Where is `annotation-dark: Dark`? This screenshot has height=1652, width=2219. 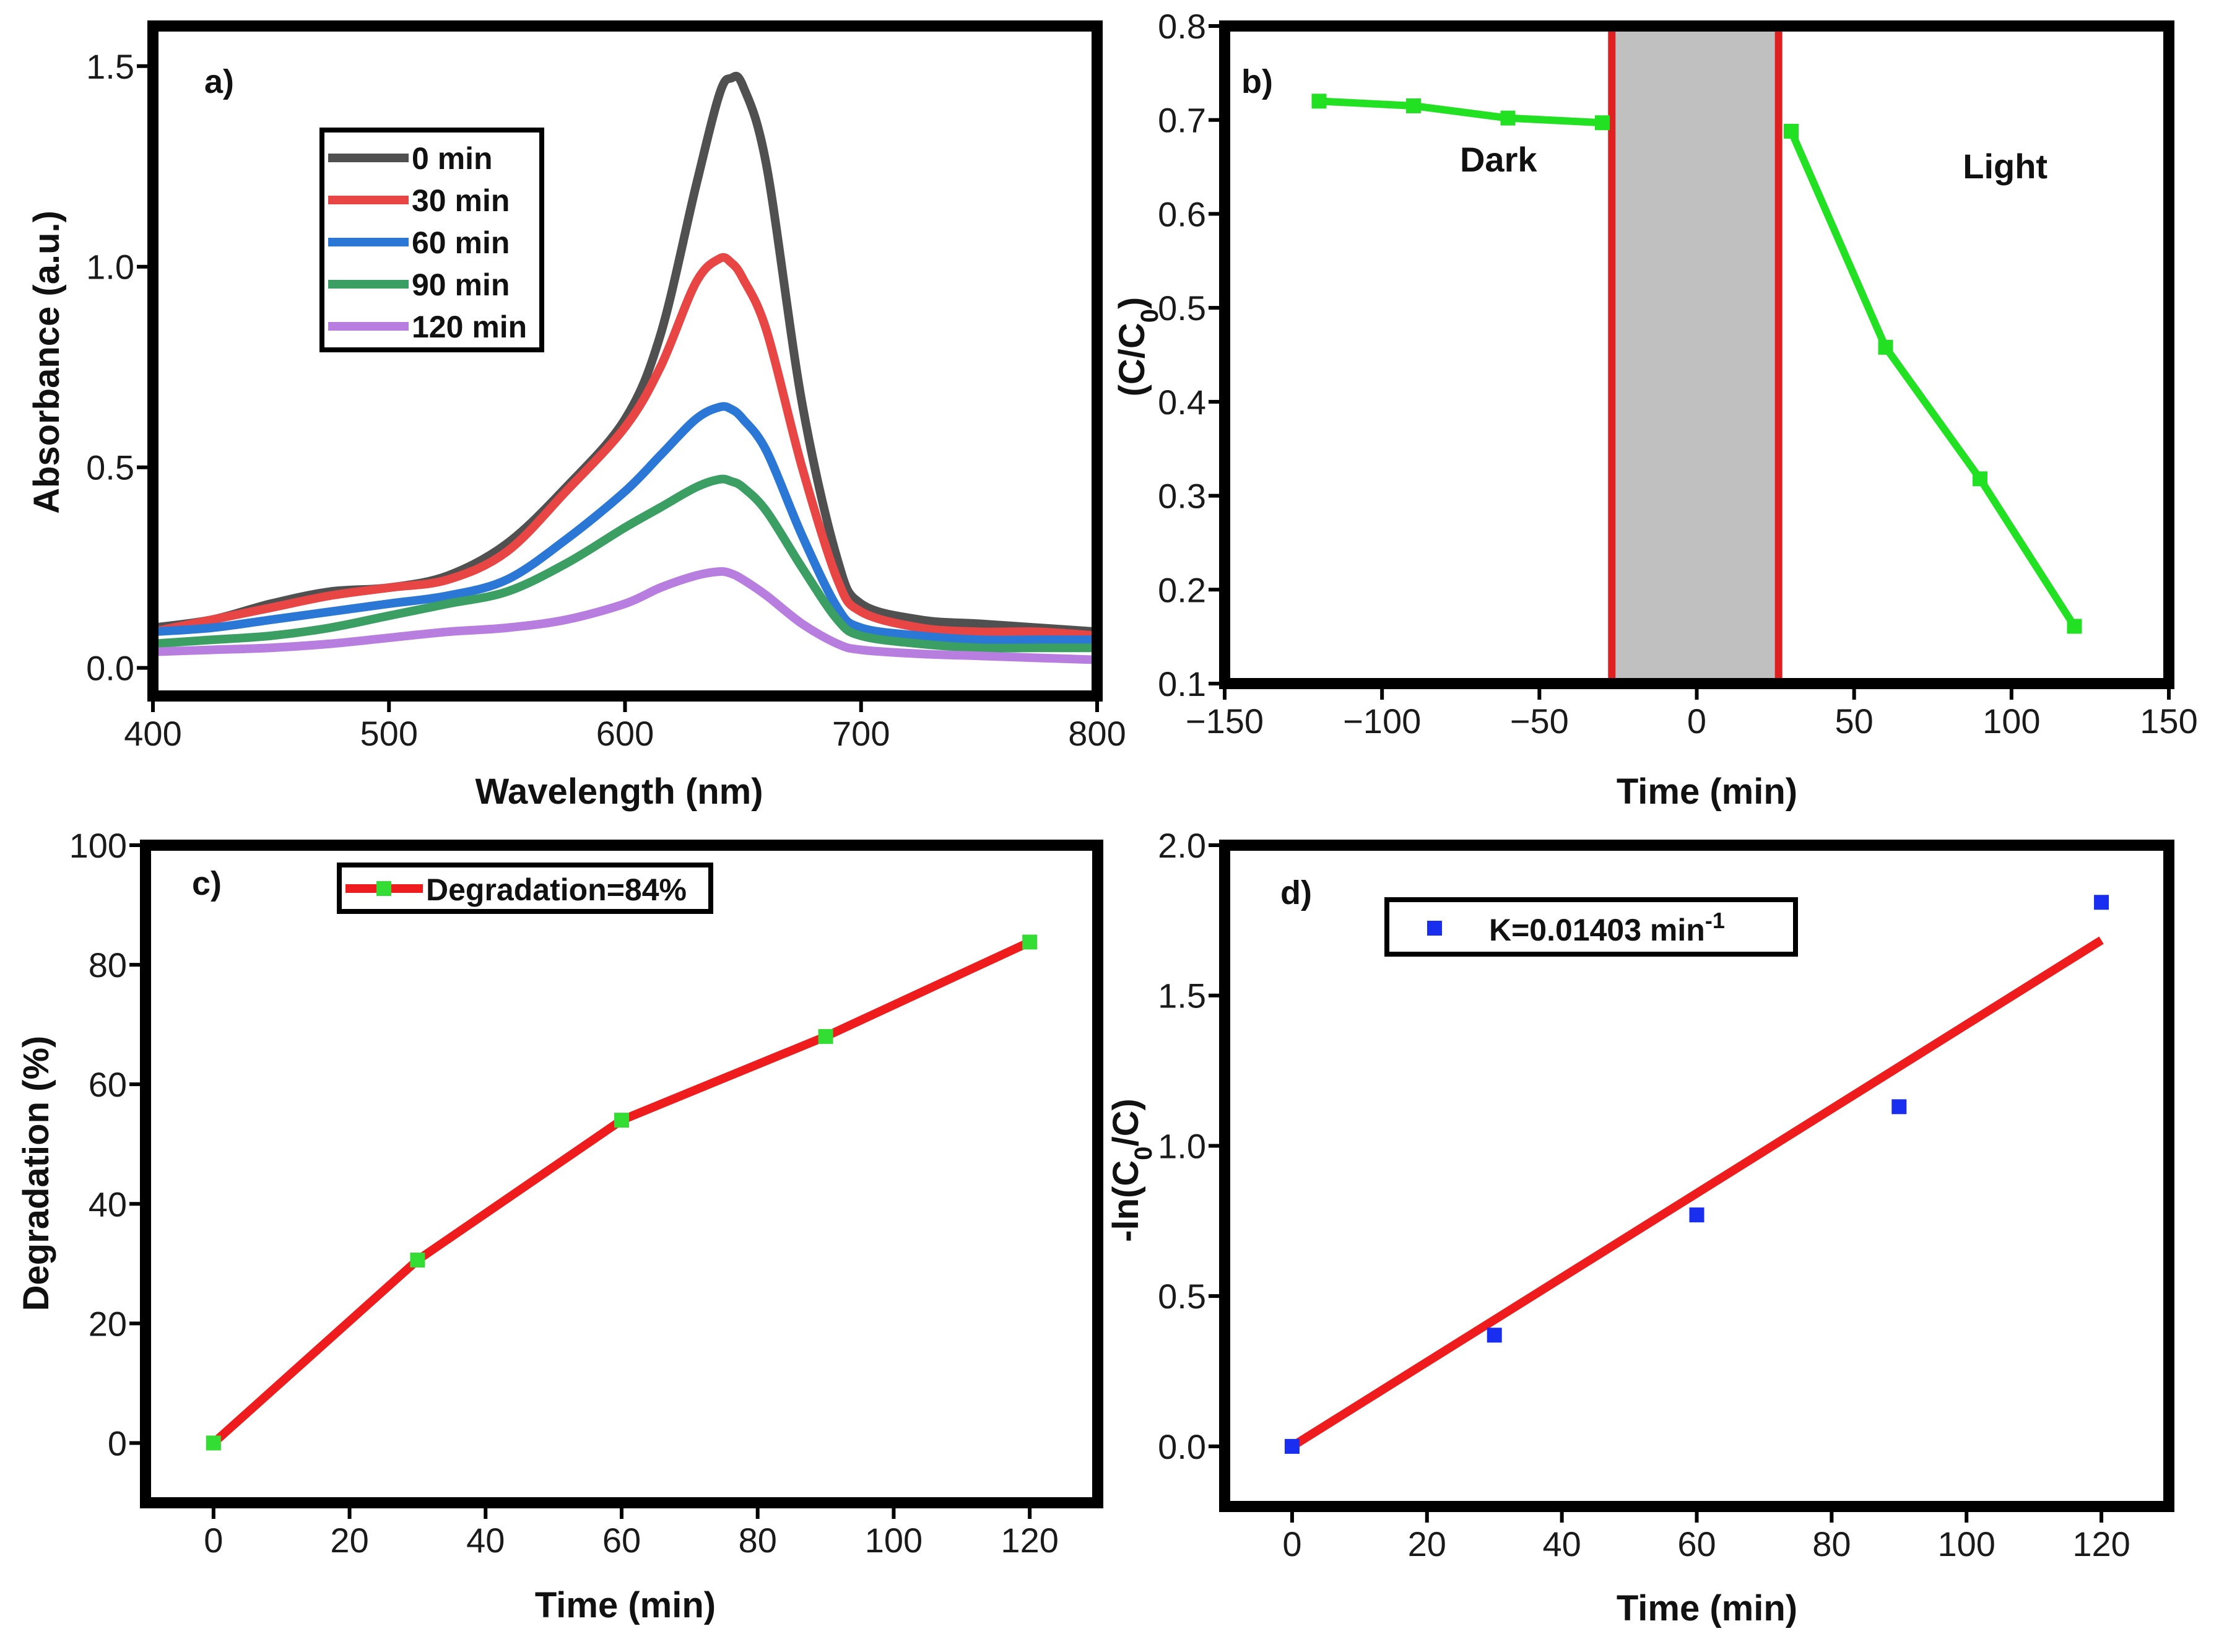
annotation-dark: Dark is located at coordinates (1498, 159).